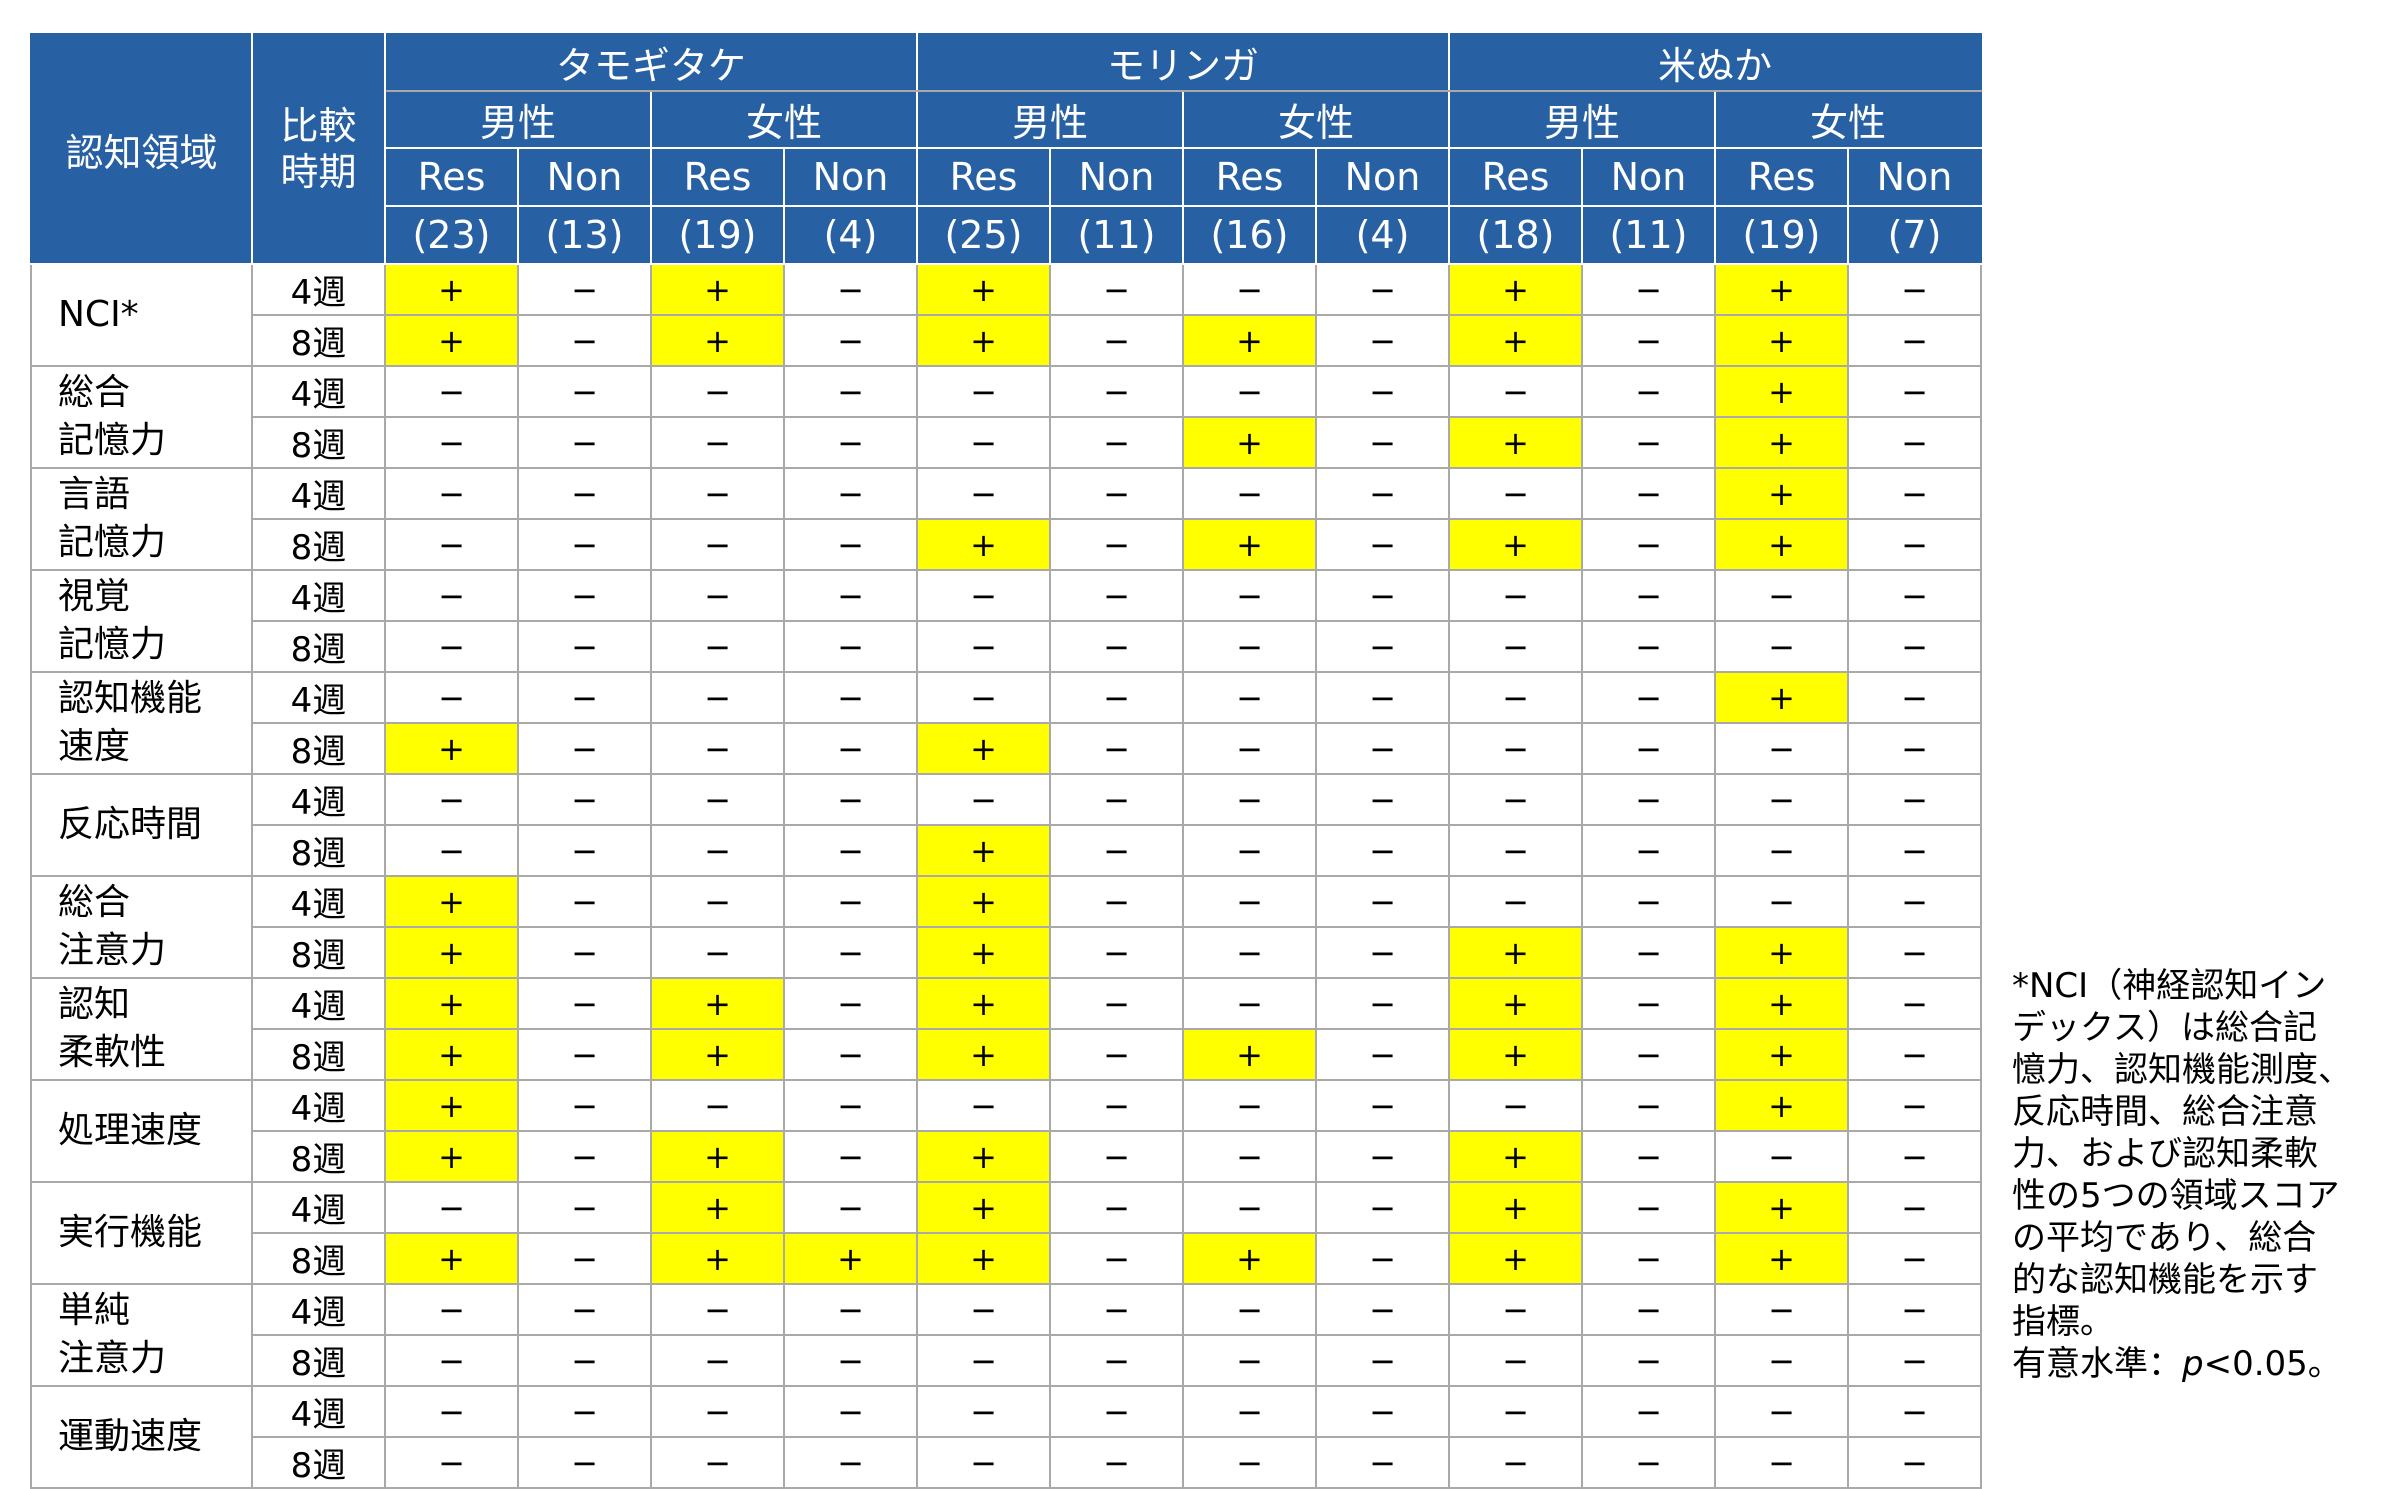 The image size is (2400, 1489). What do you see at coordinates (1715, 62) in the screenshot?
I see `item-header: 米ぬか` at bounding box center [1715, 62].